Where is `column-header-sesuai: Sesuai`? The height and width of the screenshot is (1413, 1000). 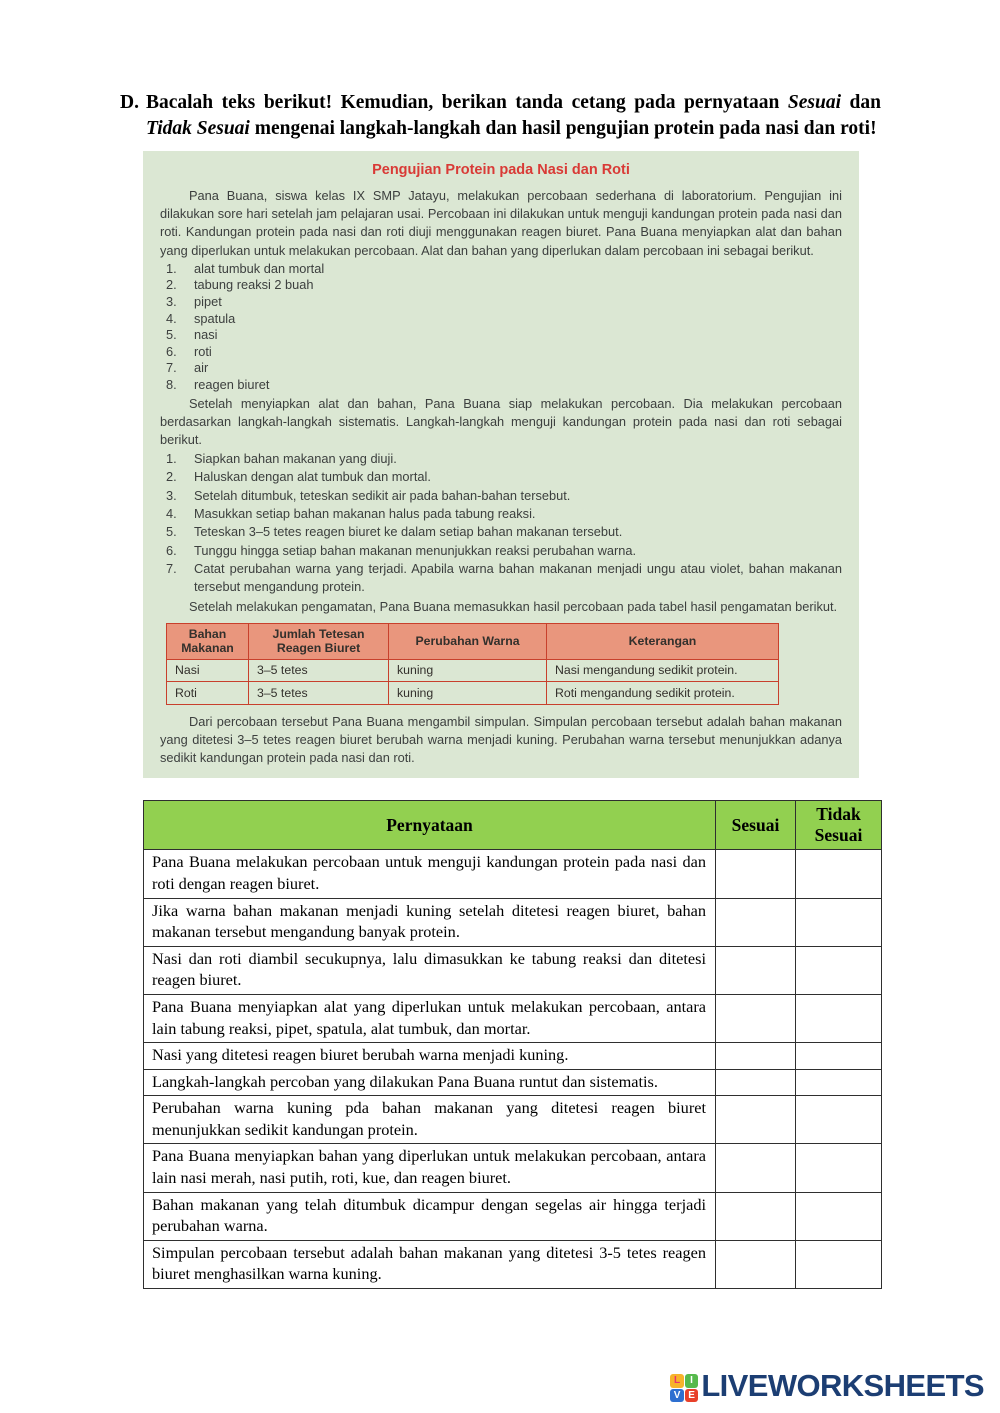
column-header-sesuai: Sesuai is located at coordinates (755, 825).